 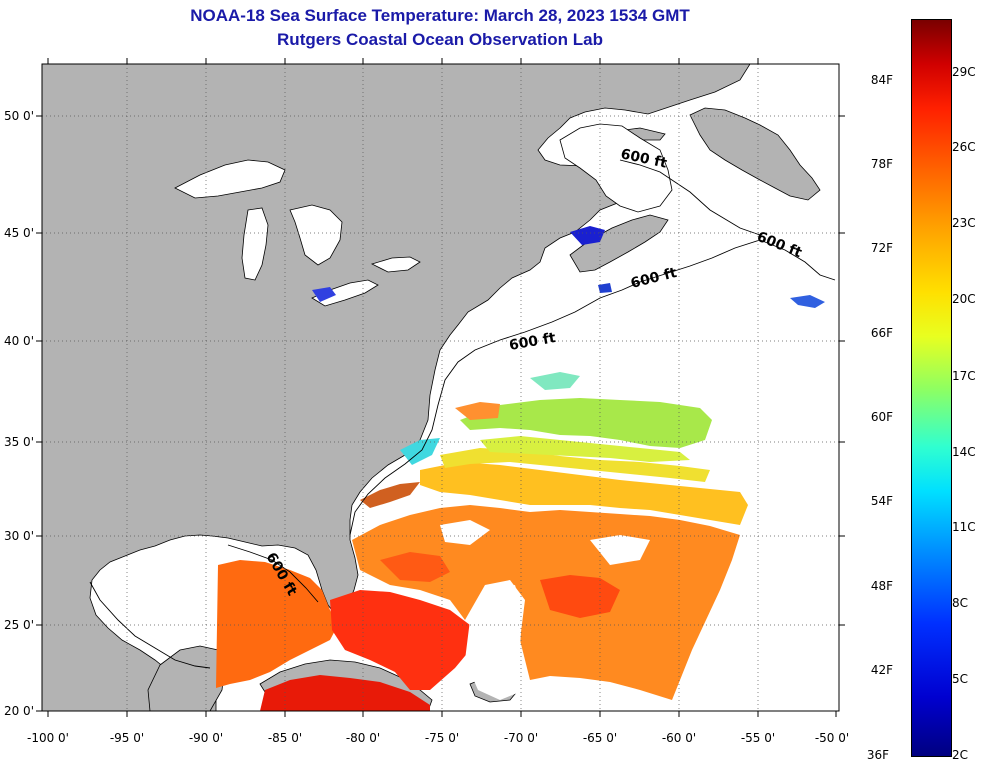 What do you see at coordinates (363, 738) in the screenshot?
I see `lon-label: -80 0'` at bounding box center [363, 738].